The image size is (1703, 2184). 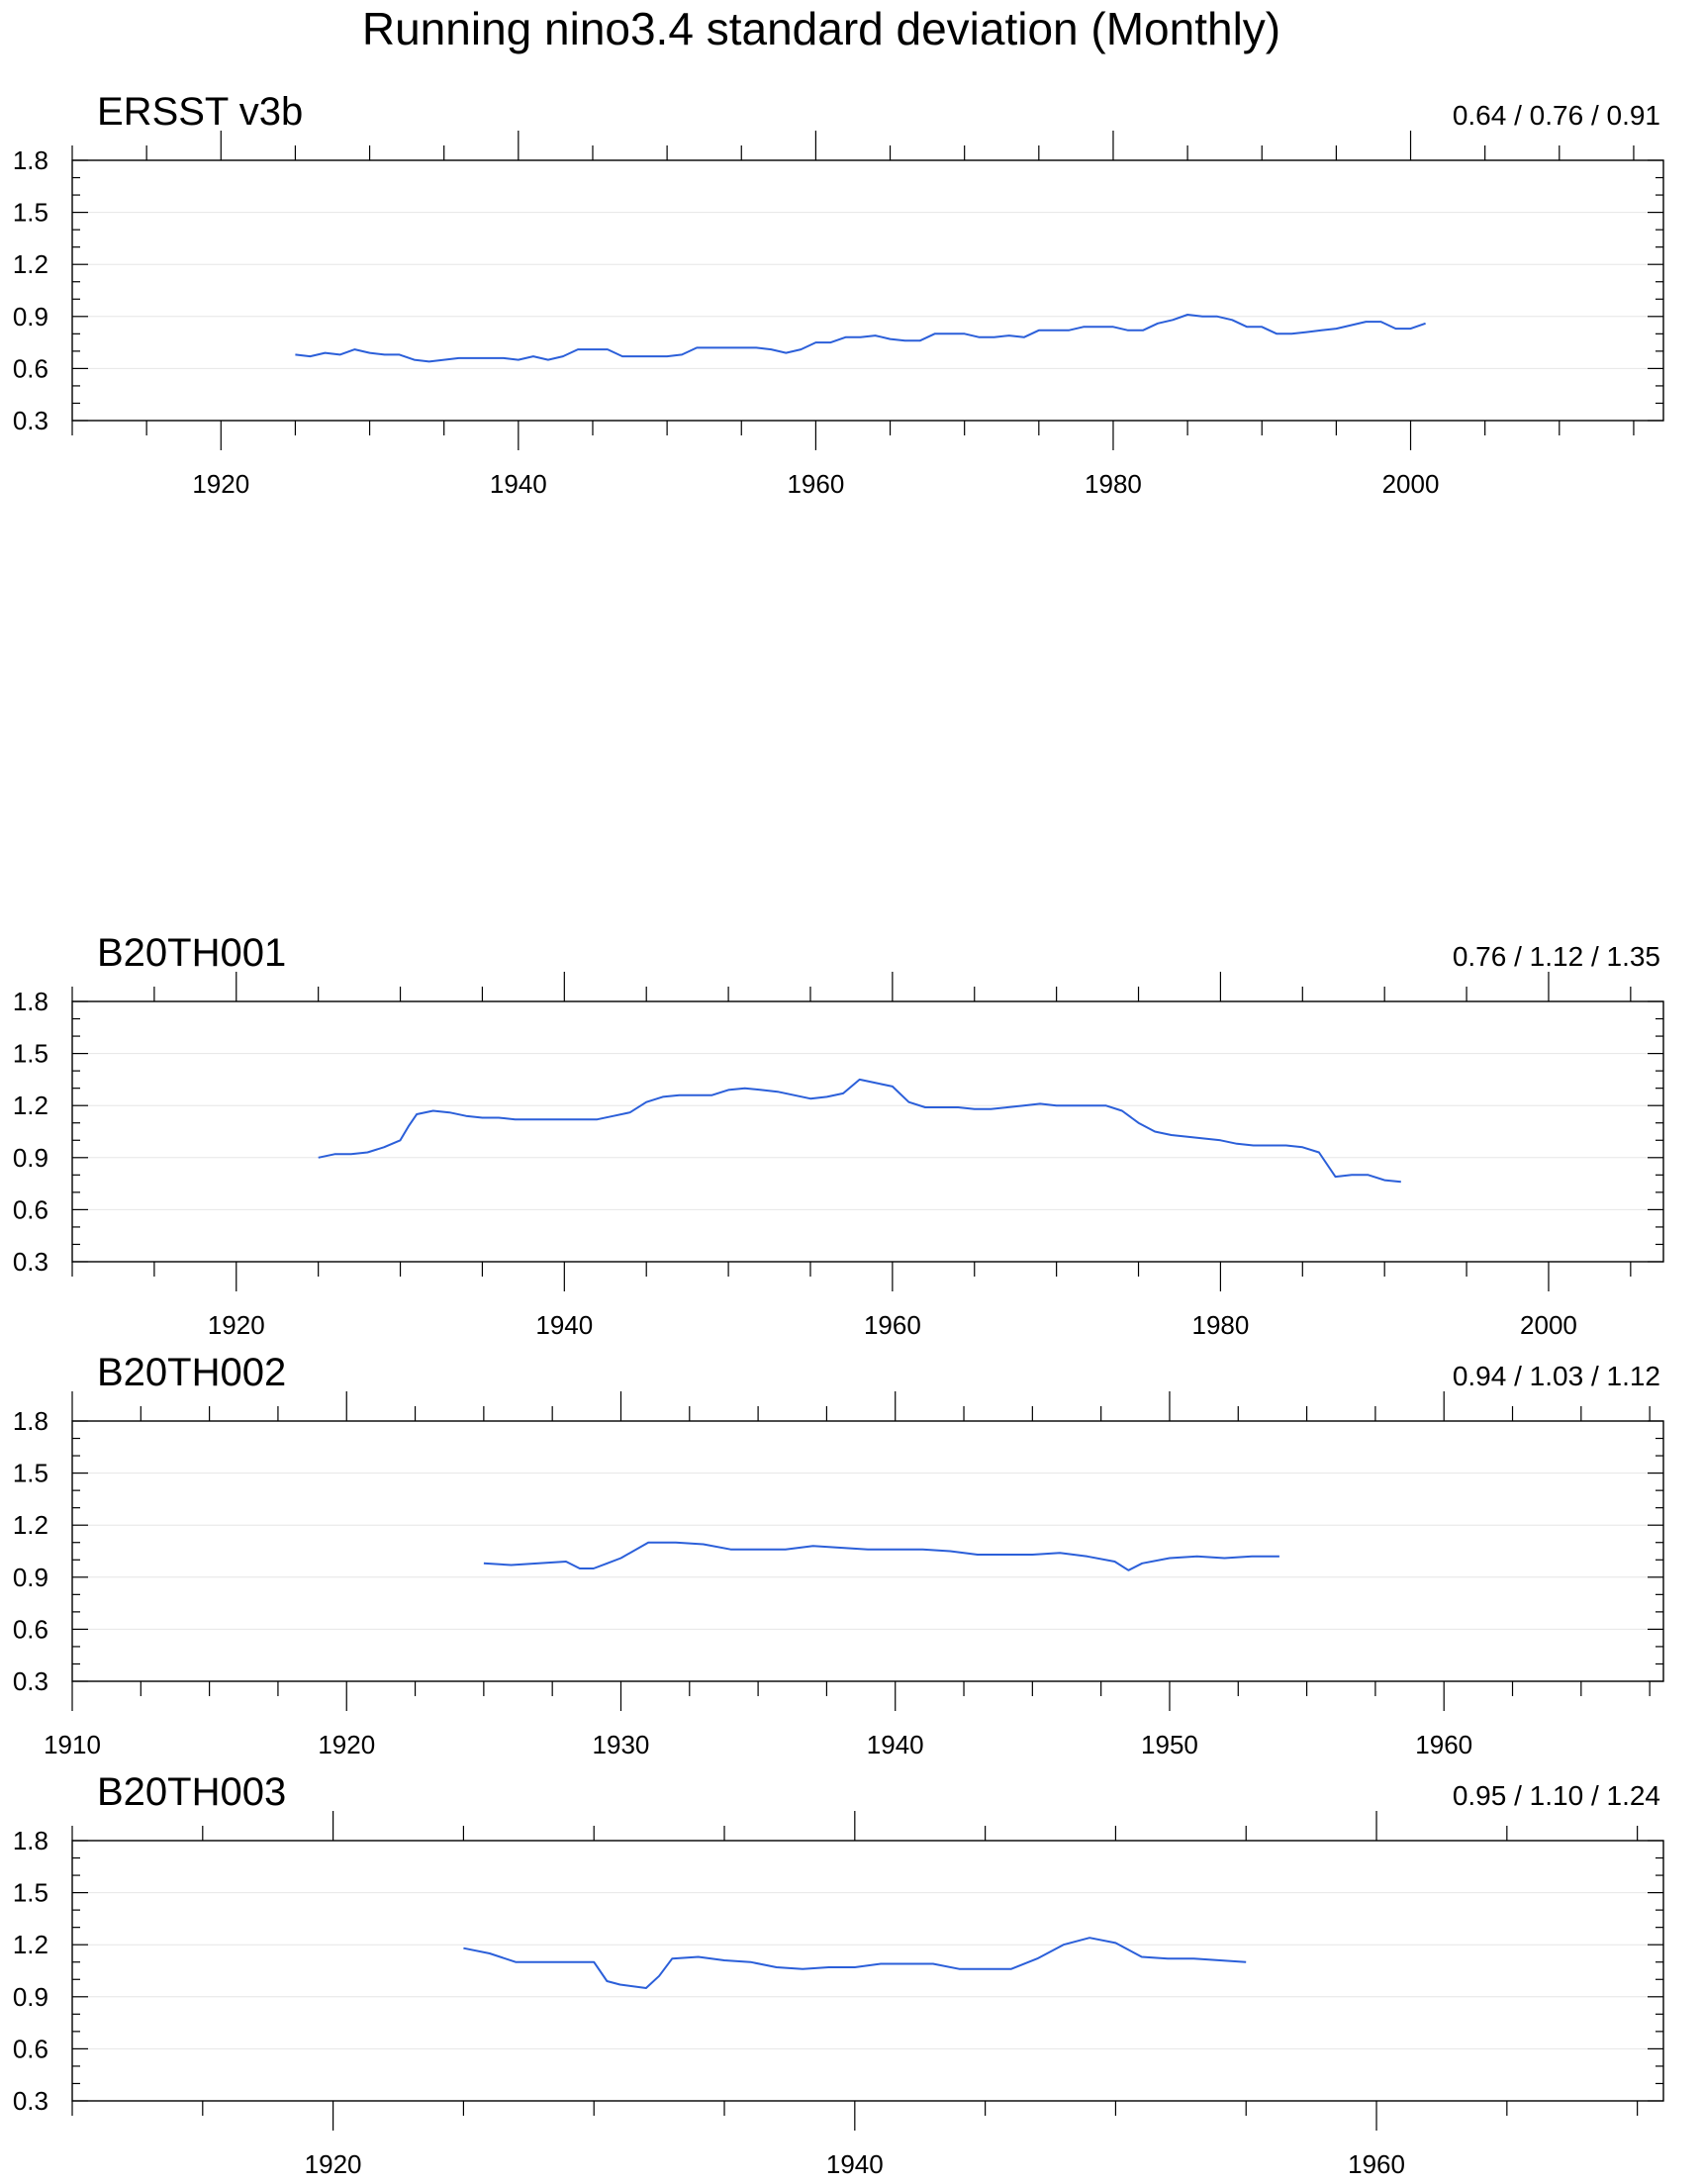 What do you see at coordinates (200, 112) in the screenshot?
I see `panel-title: ERSST v3b` at bounding box center [200, 112].